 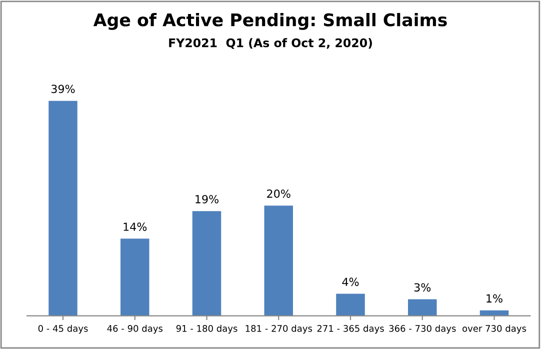 I want to click on x-tick-label: 181 - 270 days, so click(x=279, y=329).